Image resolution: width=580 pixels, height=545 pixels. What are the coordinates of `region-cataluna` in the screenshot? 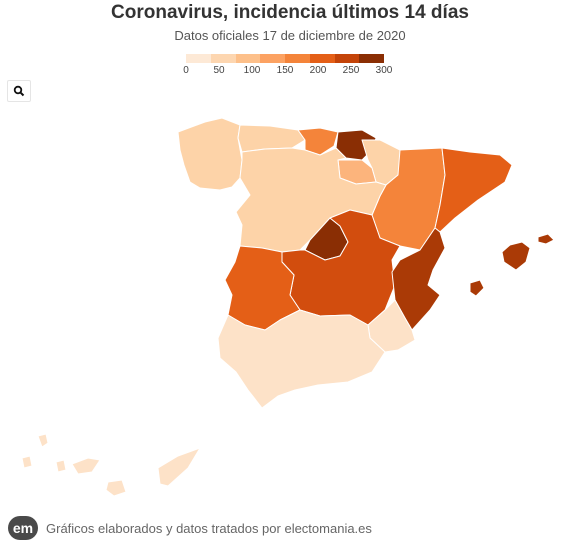 It's located at (473, 190).